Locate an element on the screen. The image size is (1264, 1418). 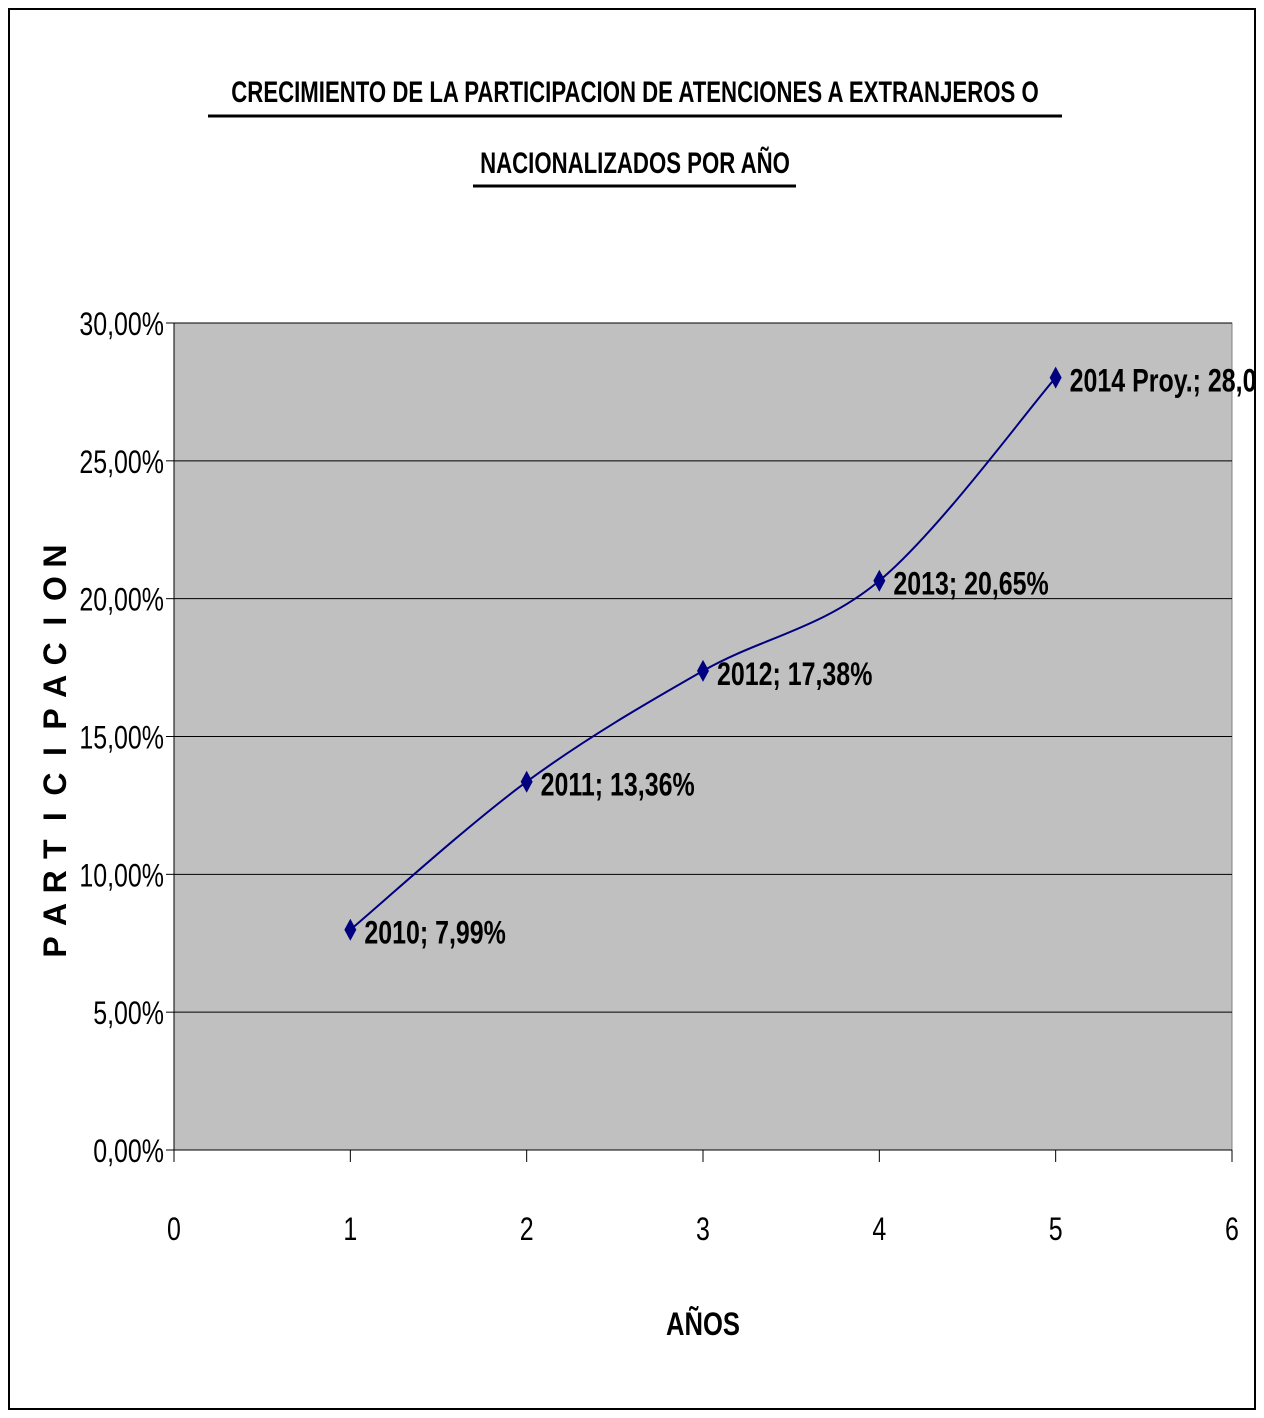
x-tick-label: 3 is located at coordinates (703, 1230).